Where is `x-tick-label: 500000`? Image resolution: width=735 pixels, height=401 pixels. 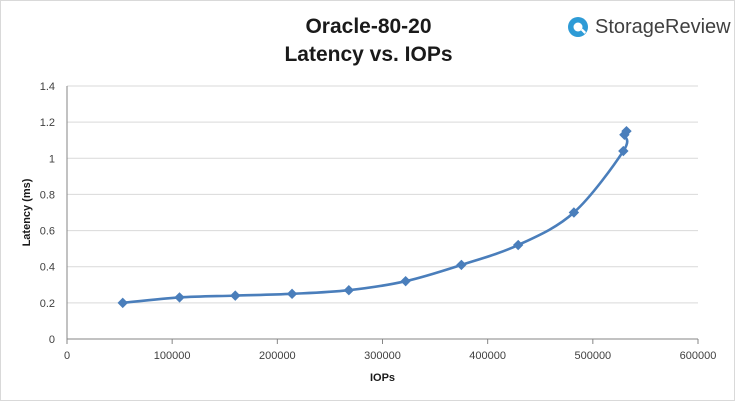
x-tick-label: 500000 is located at coordinates (592, 356).